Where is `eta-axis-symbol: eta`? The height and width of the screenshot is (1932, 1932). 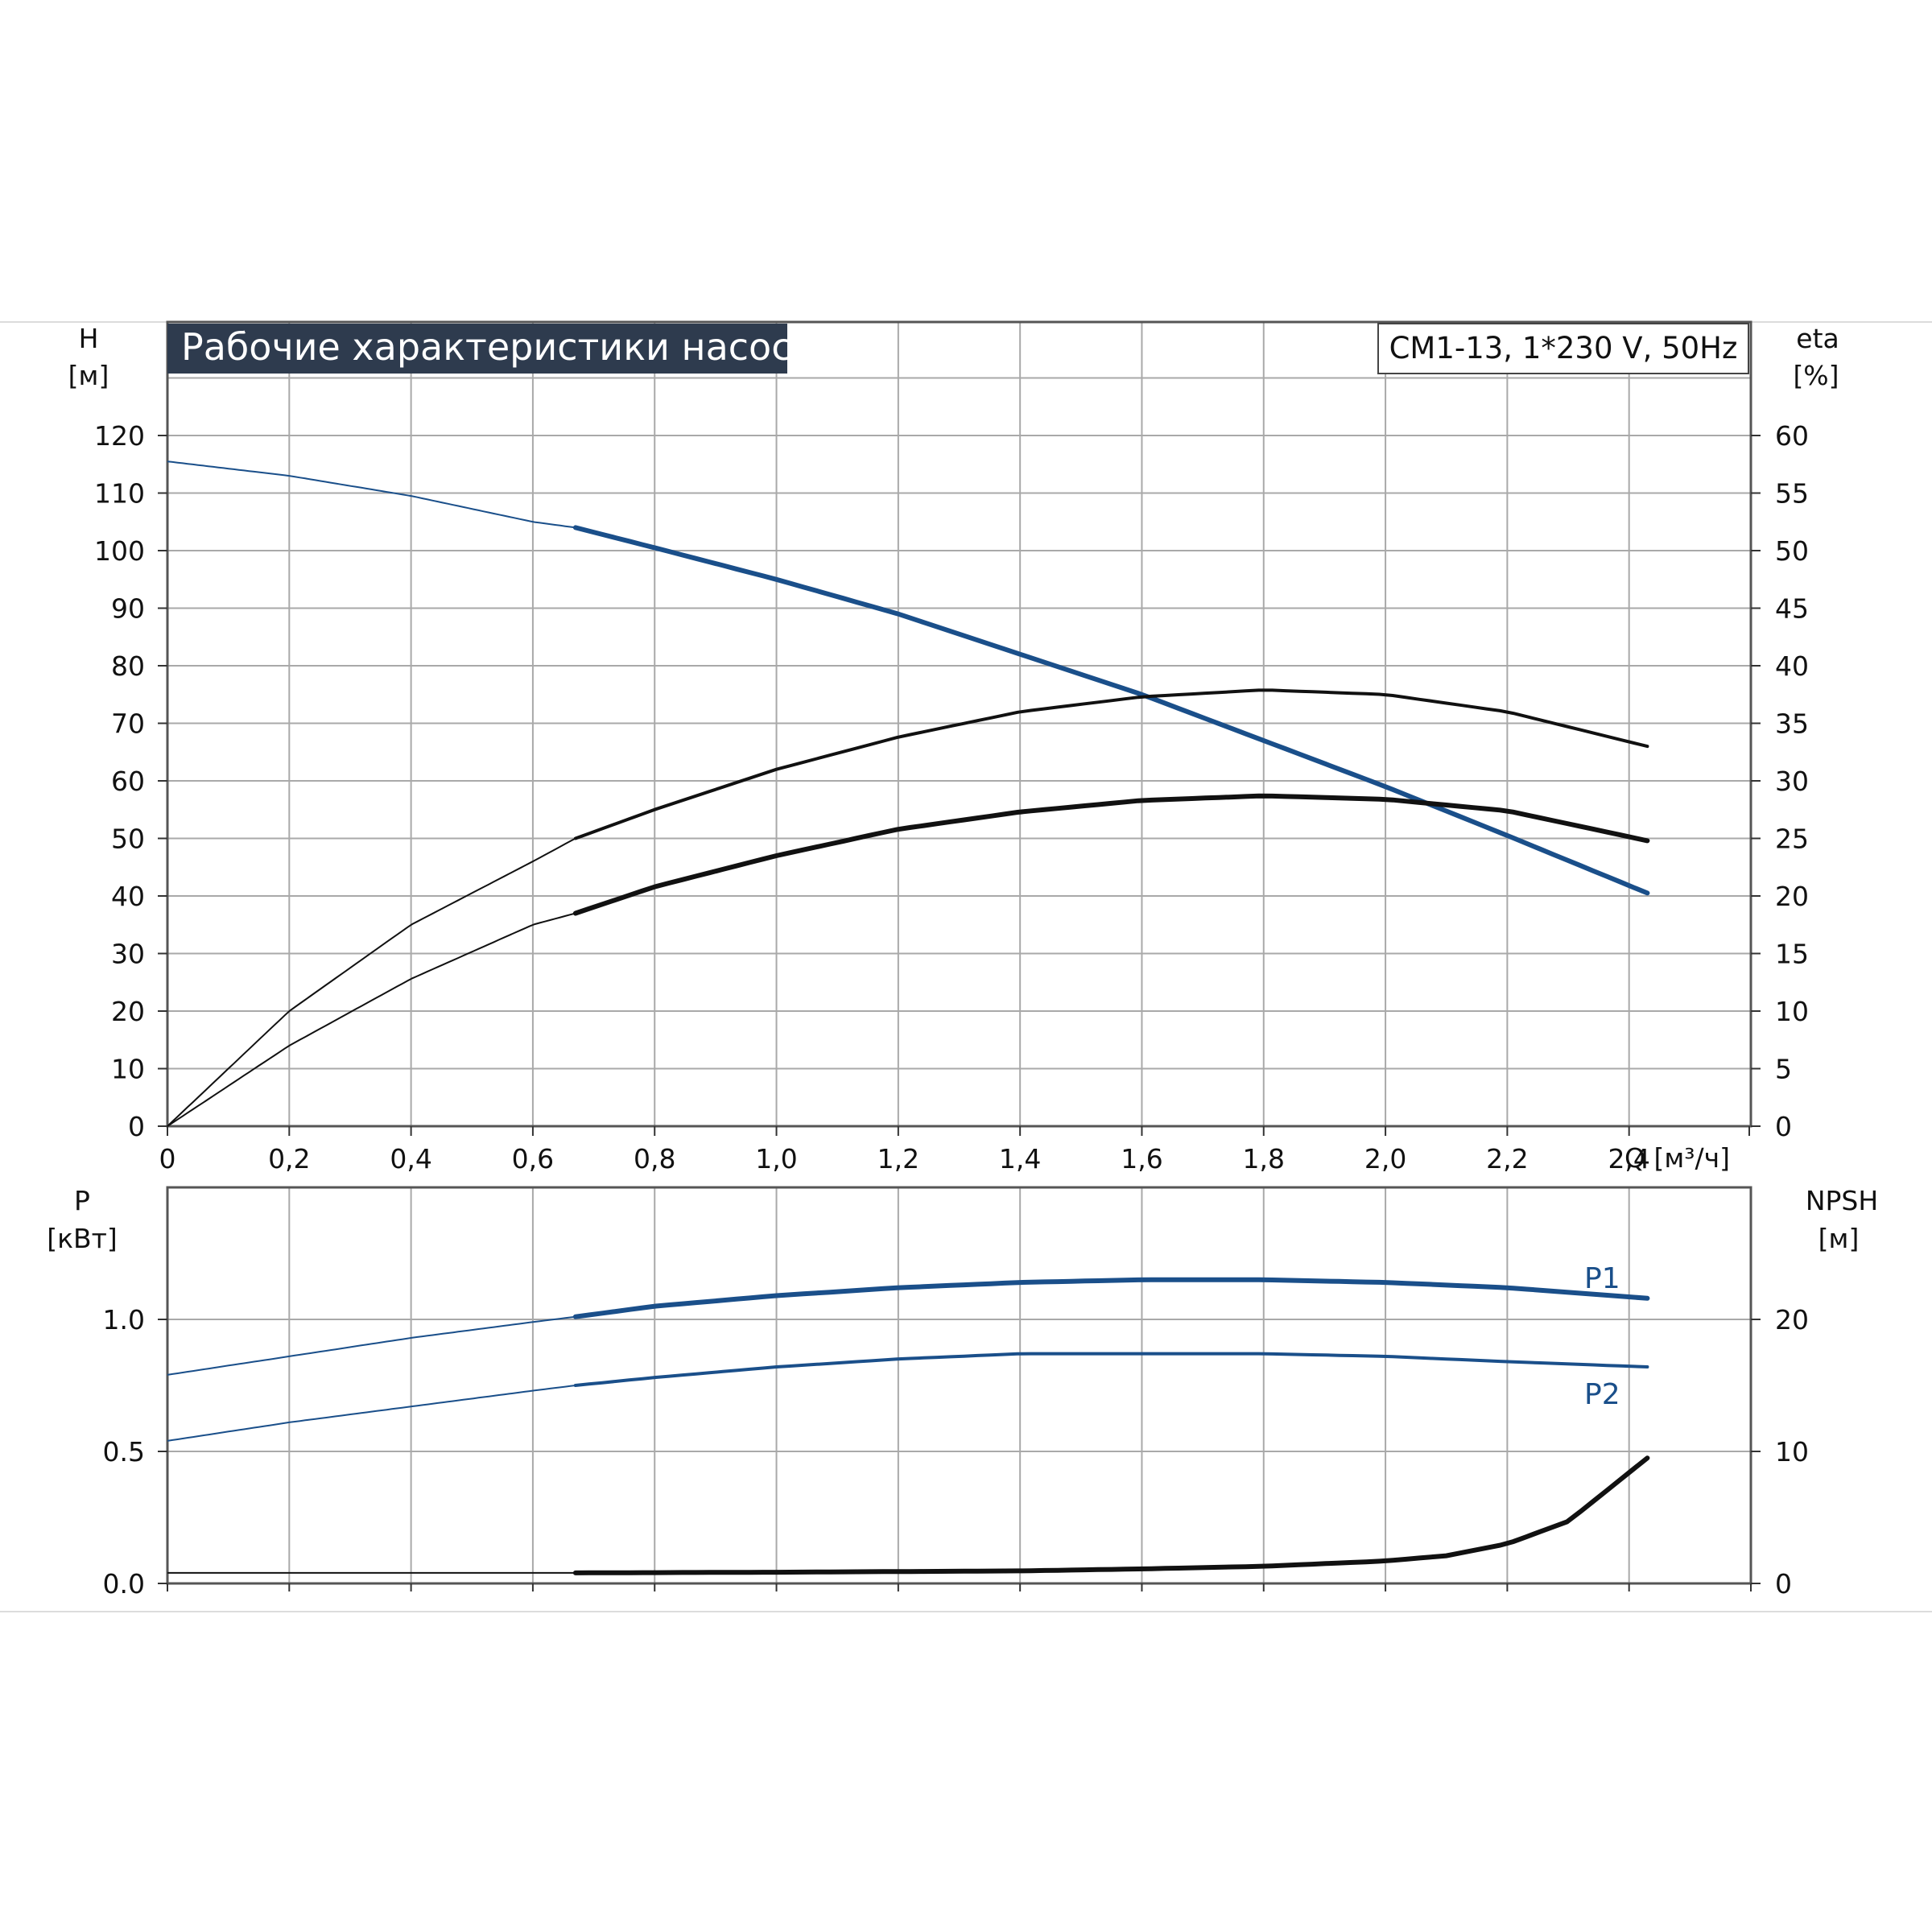 eta-axis-symbol: eta is located at coordinates (1817, 338).